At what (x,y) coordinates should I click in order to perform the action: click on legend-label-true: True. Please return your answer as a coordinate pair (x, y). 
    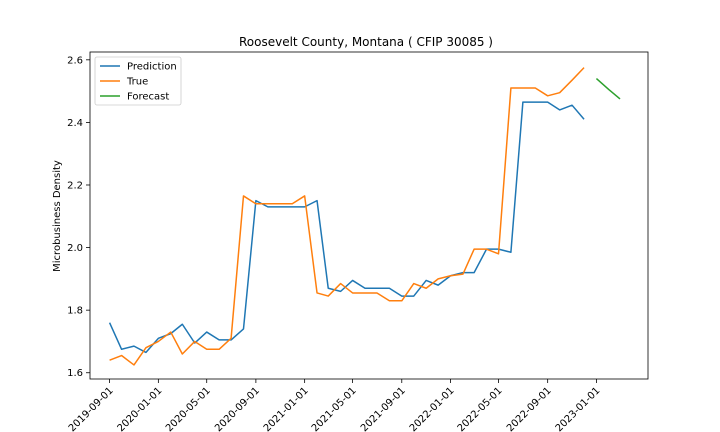
    Looking at the image, I should click on (137, 82).